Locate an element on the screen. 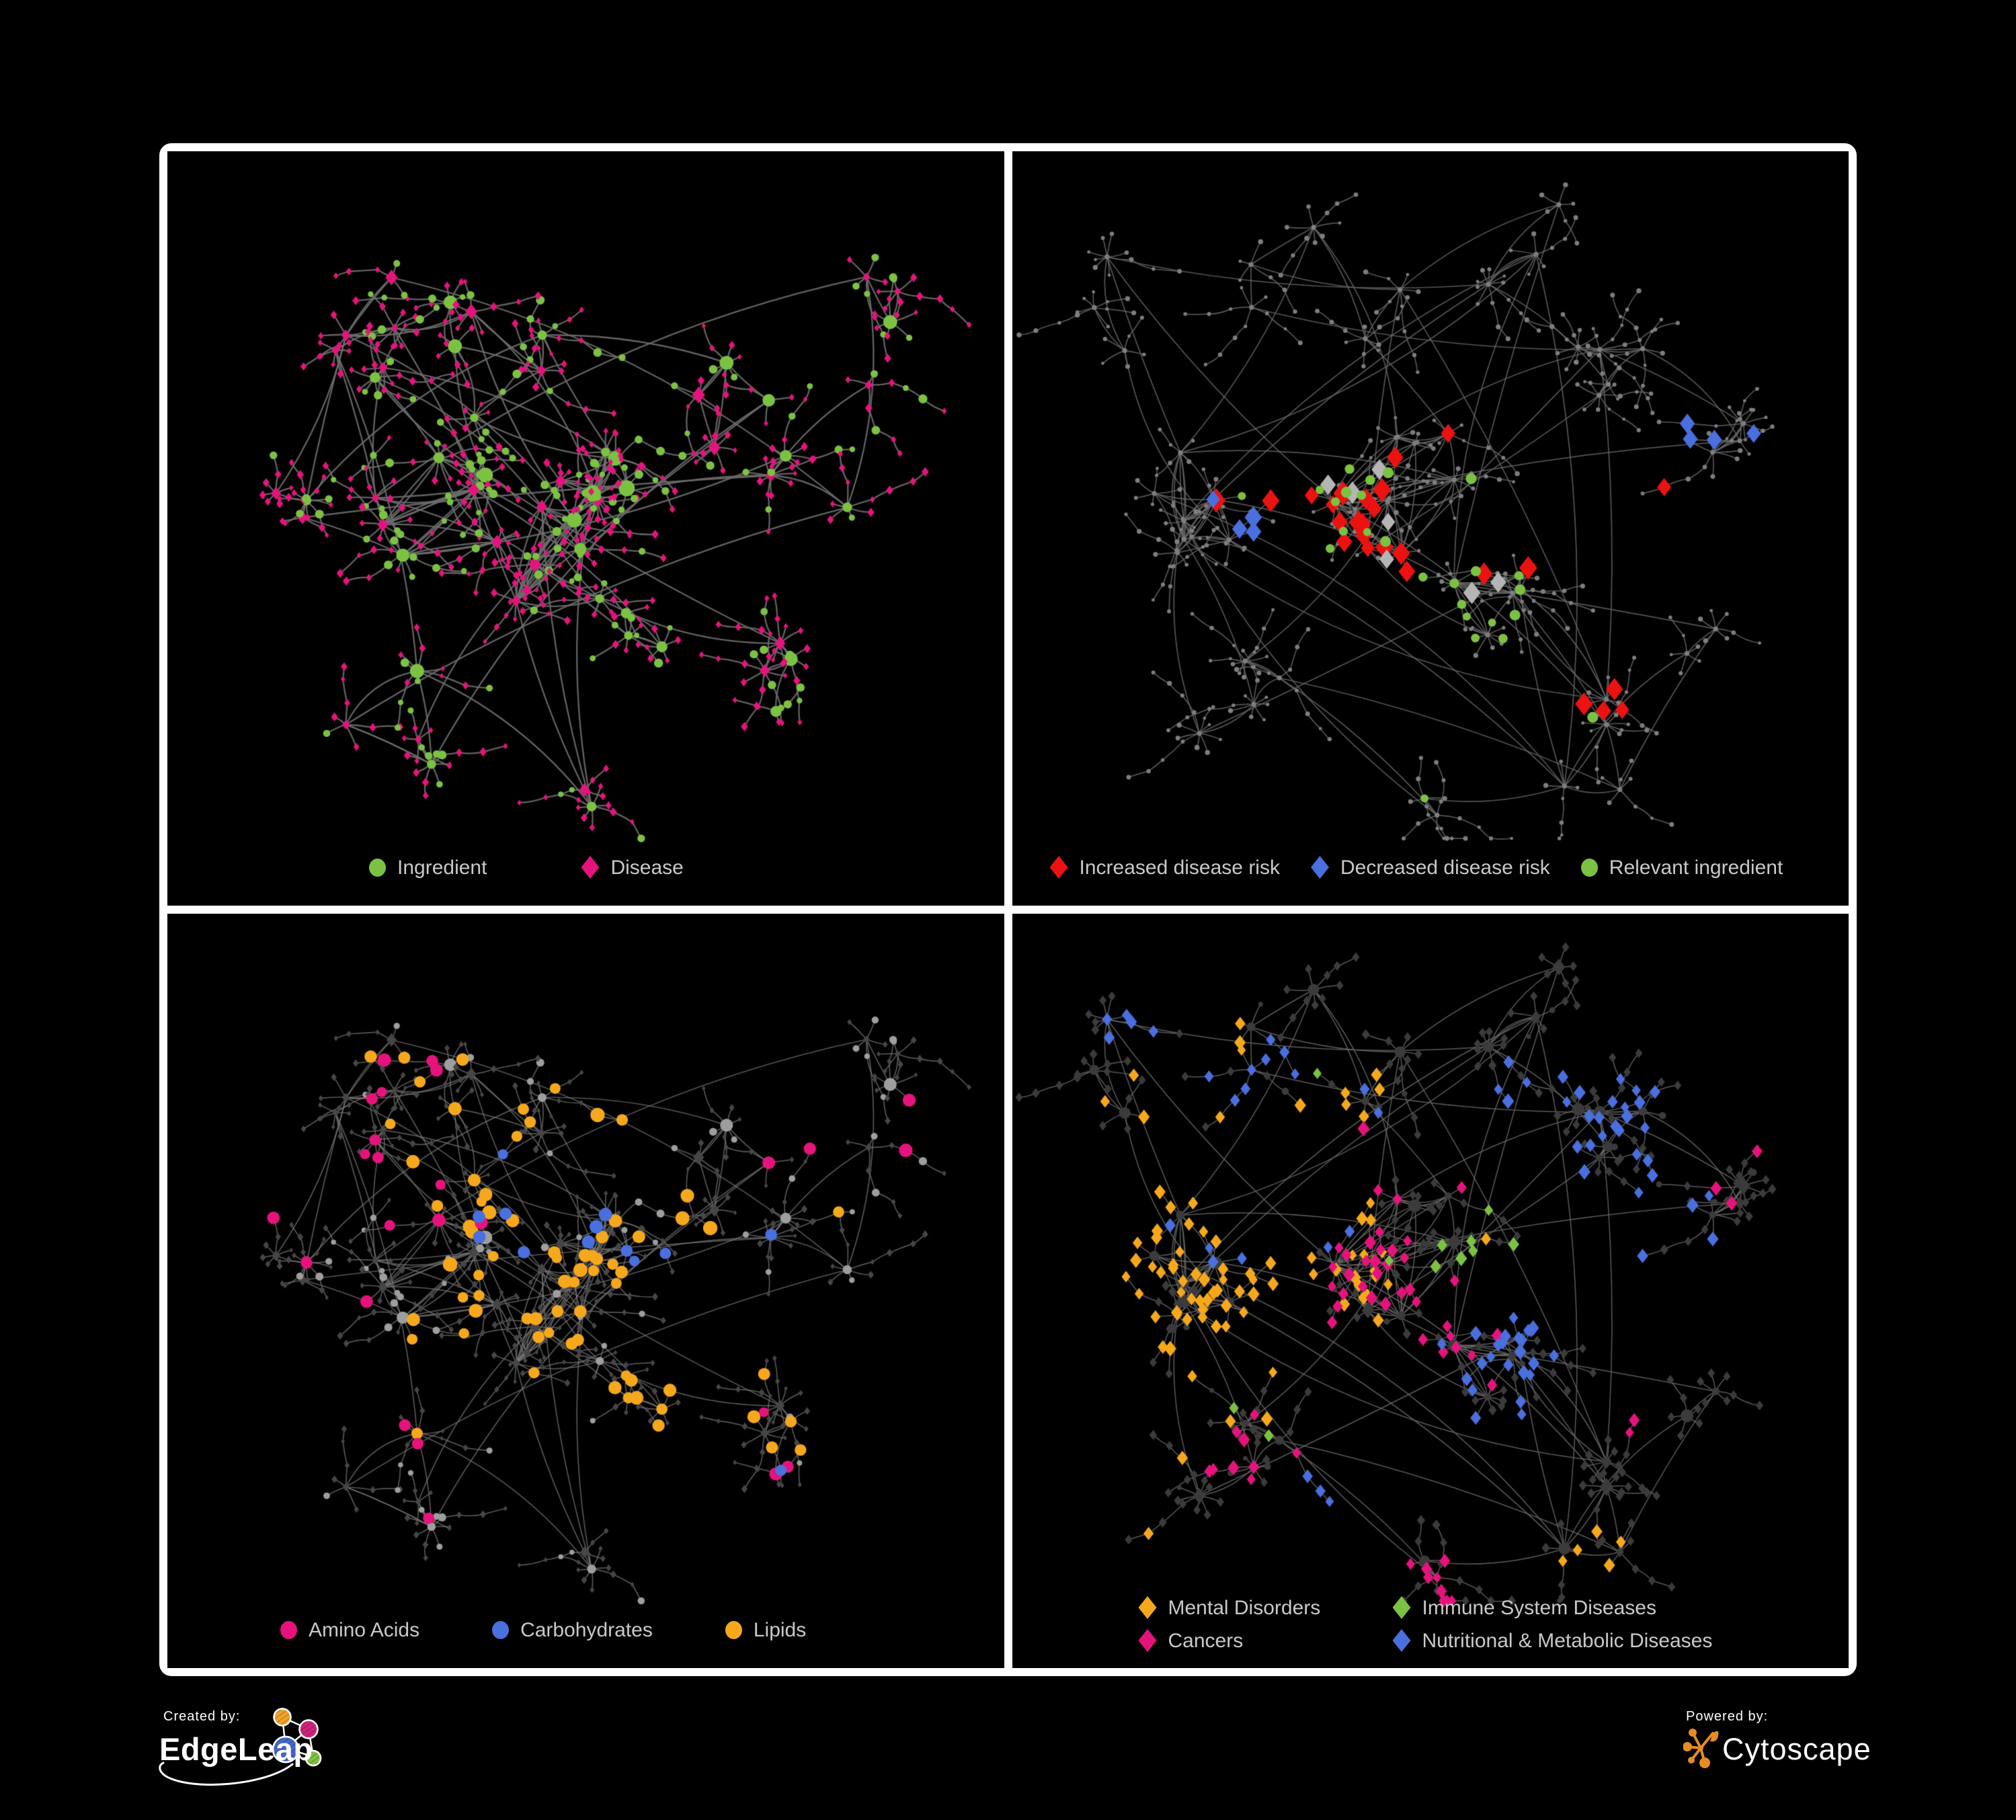 Image resolution: width=2016 pixels, height=1820 pixels. increased-risk-swatch-icon is located at coordinates (1058, 867).